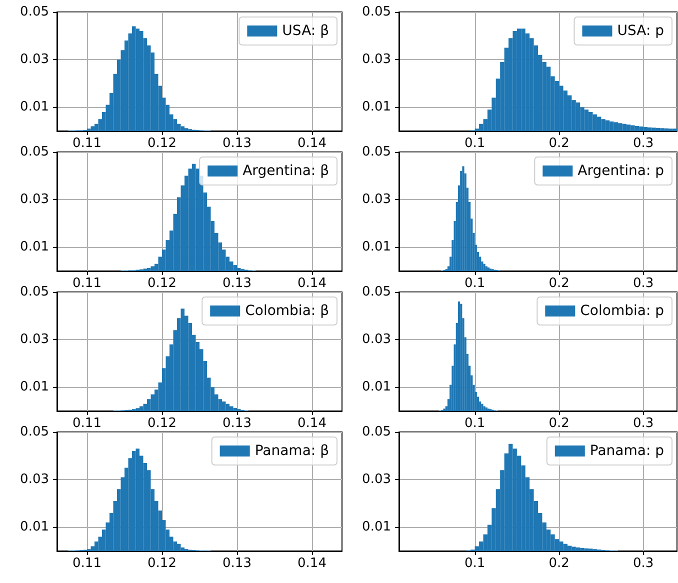 The height and width of the screenshot is (583, 678). I want to click on legend-label: Panama: p, so click(627, 451).